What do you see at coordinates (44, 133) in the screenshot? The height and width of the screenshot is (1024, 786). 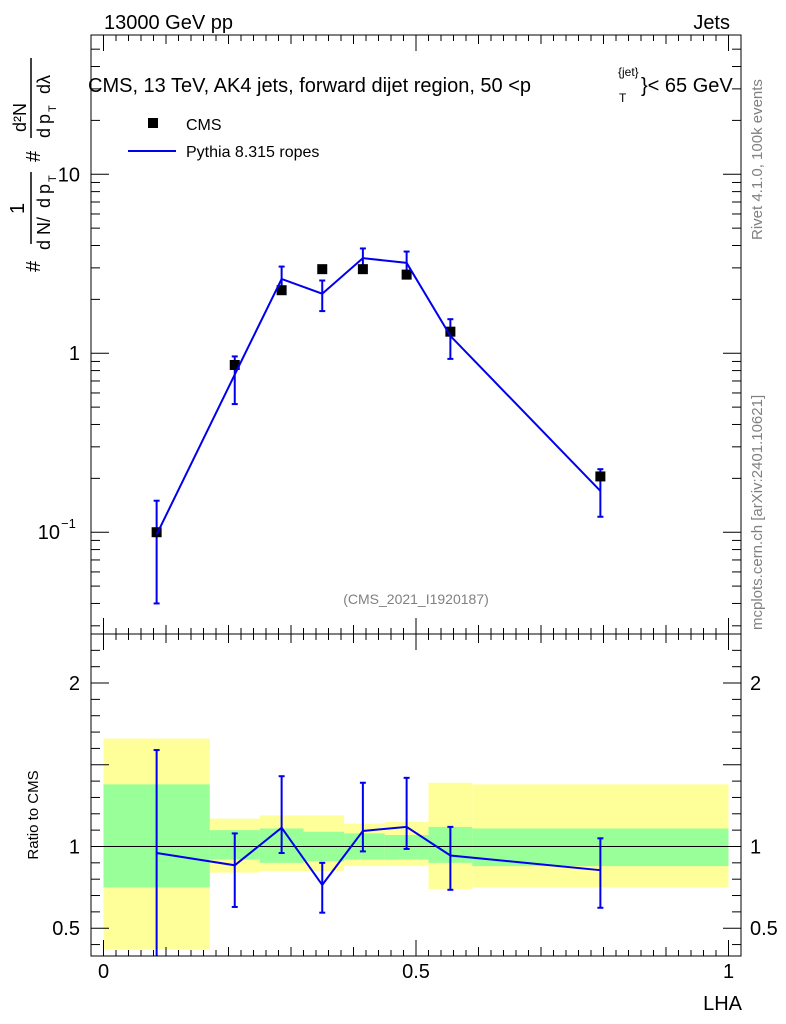 I see `ylabel-dp: d` at bounding box center [44, 133].